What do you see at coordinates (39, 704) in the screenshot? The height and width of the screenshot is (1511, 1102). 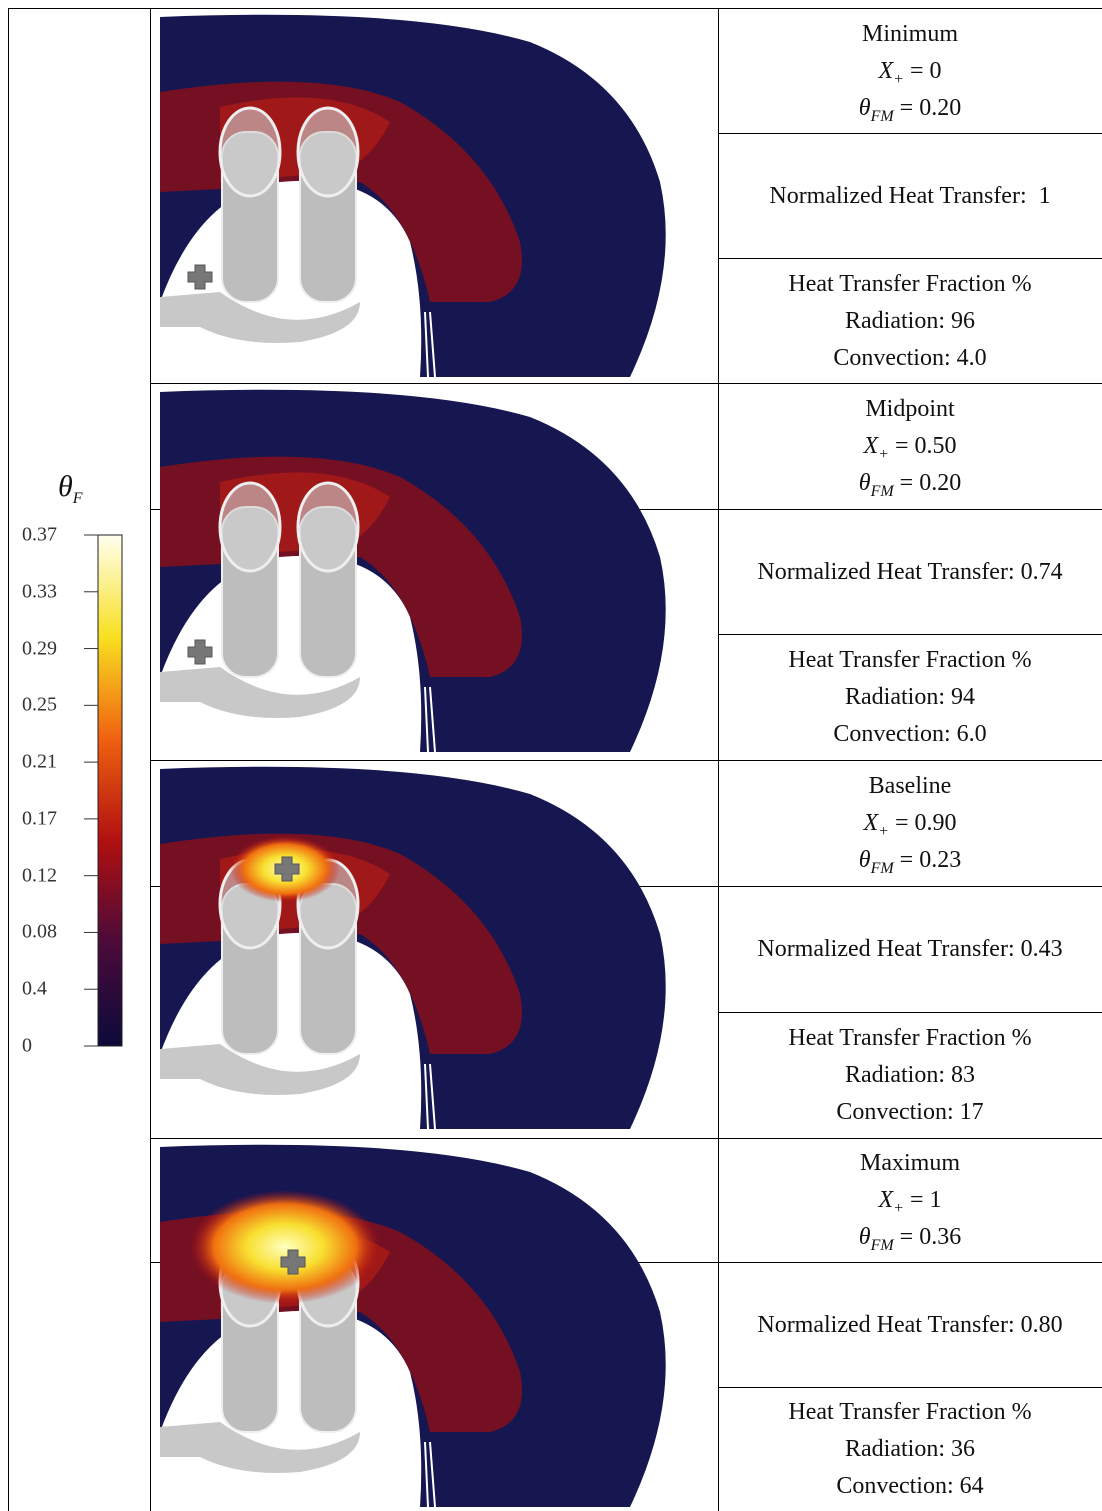 I see `colorbar-tick-label: 0.25` at bounding box center [39, 704].